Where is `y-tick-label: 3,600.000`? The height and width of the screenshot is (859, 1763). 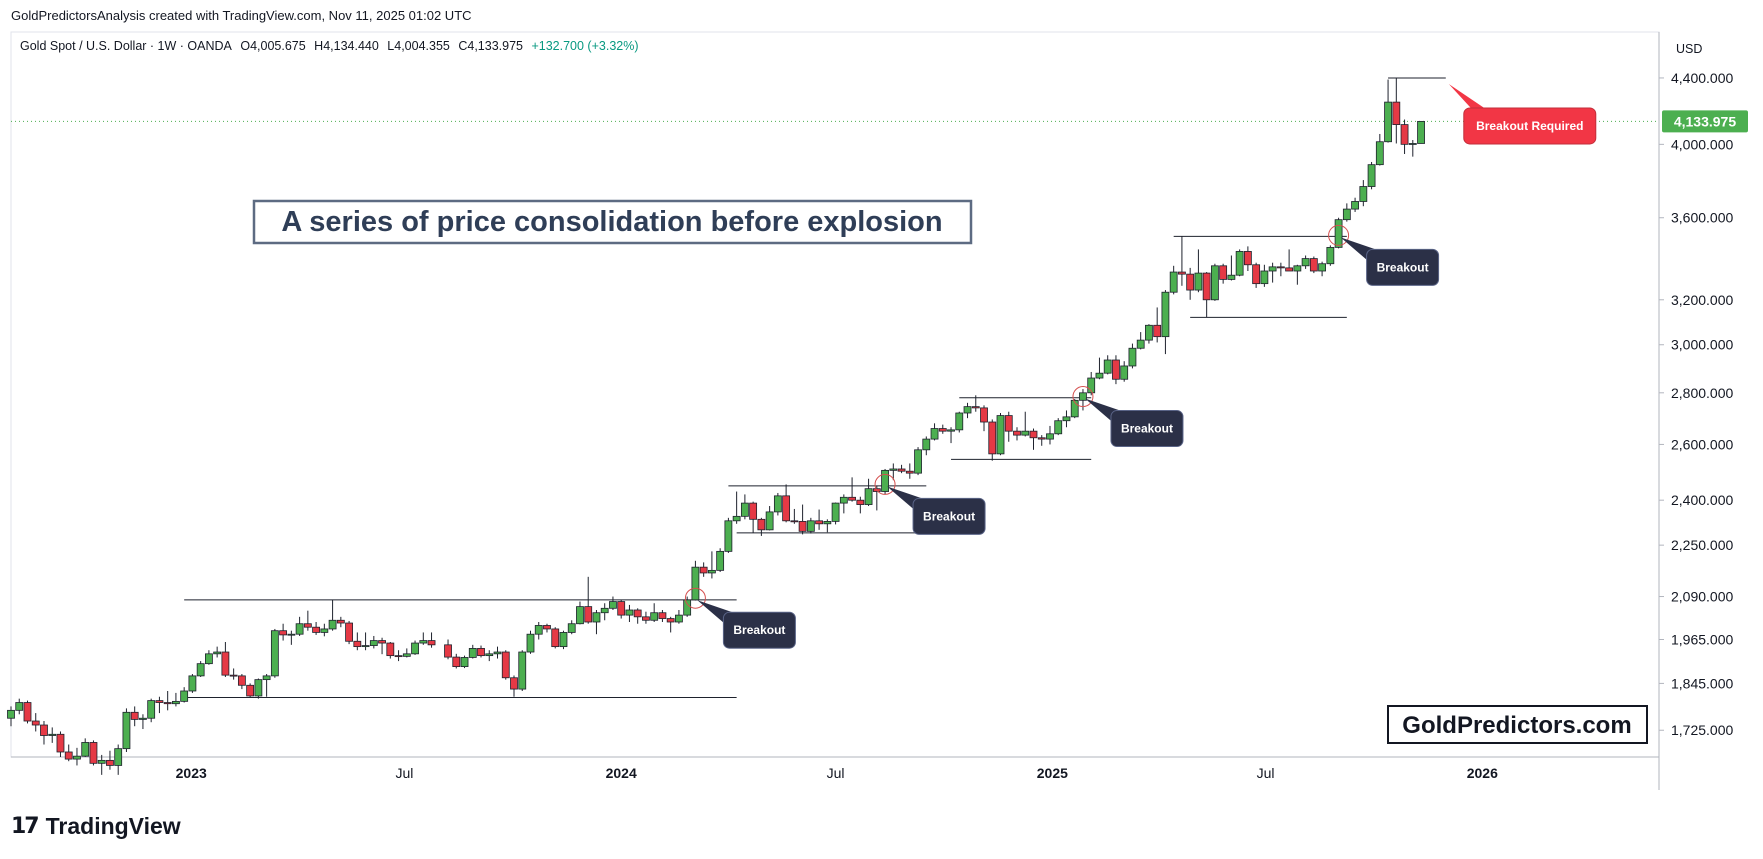 y-tick-label: 3,600.000 is located at coordinates (1702, 218).